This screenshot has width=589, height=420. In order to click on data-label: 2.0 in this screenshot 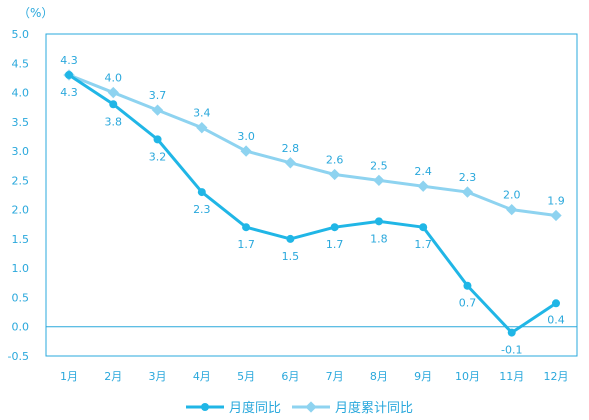, I will do `click(512, 195)`.